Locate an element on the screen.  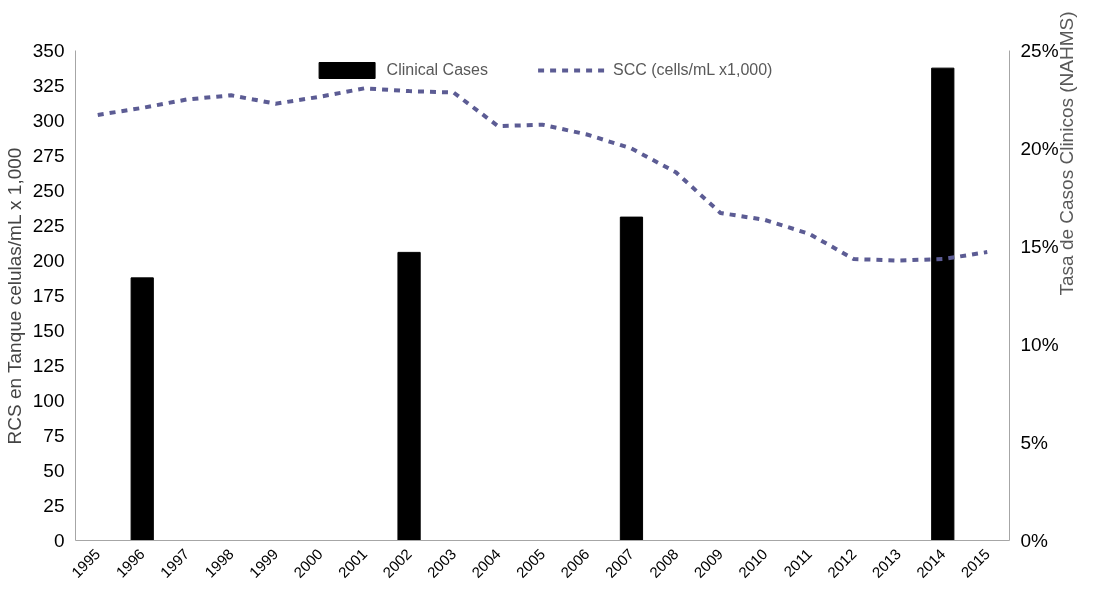
y-tick-label: 275 is located at coordinates (48, 155).